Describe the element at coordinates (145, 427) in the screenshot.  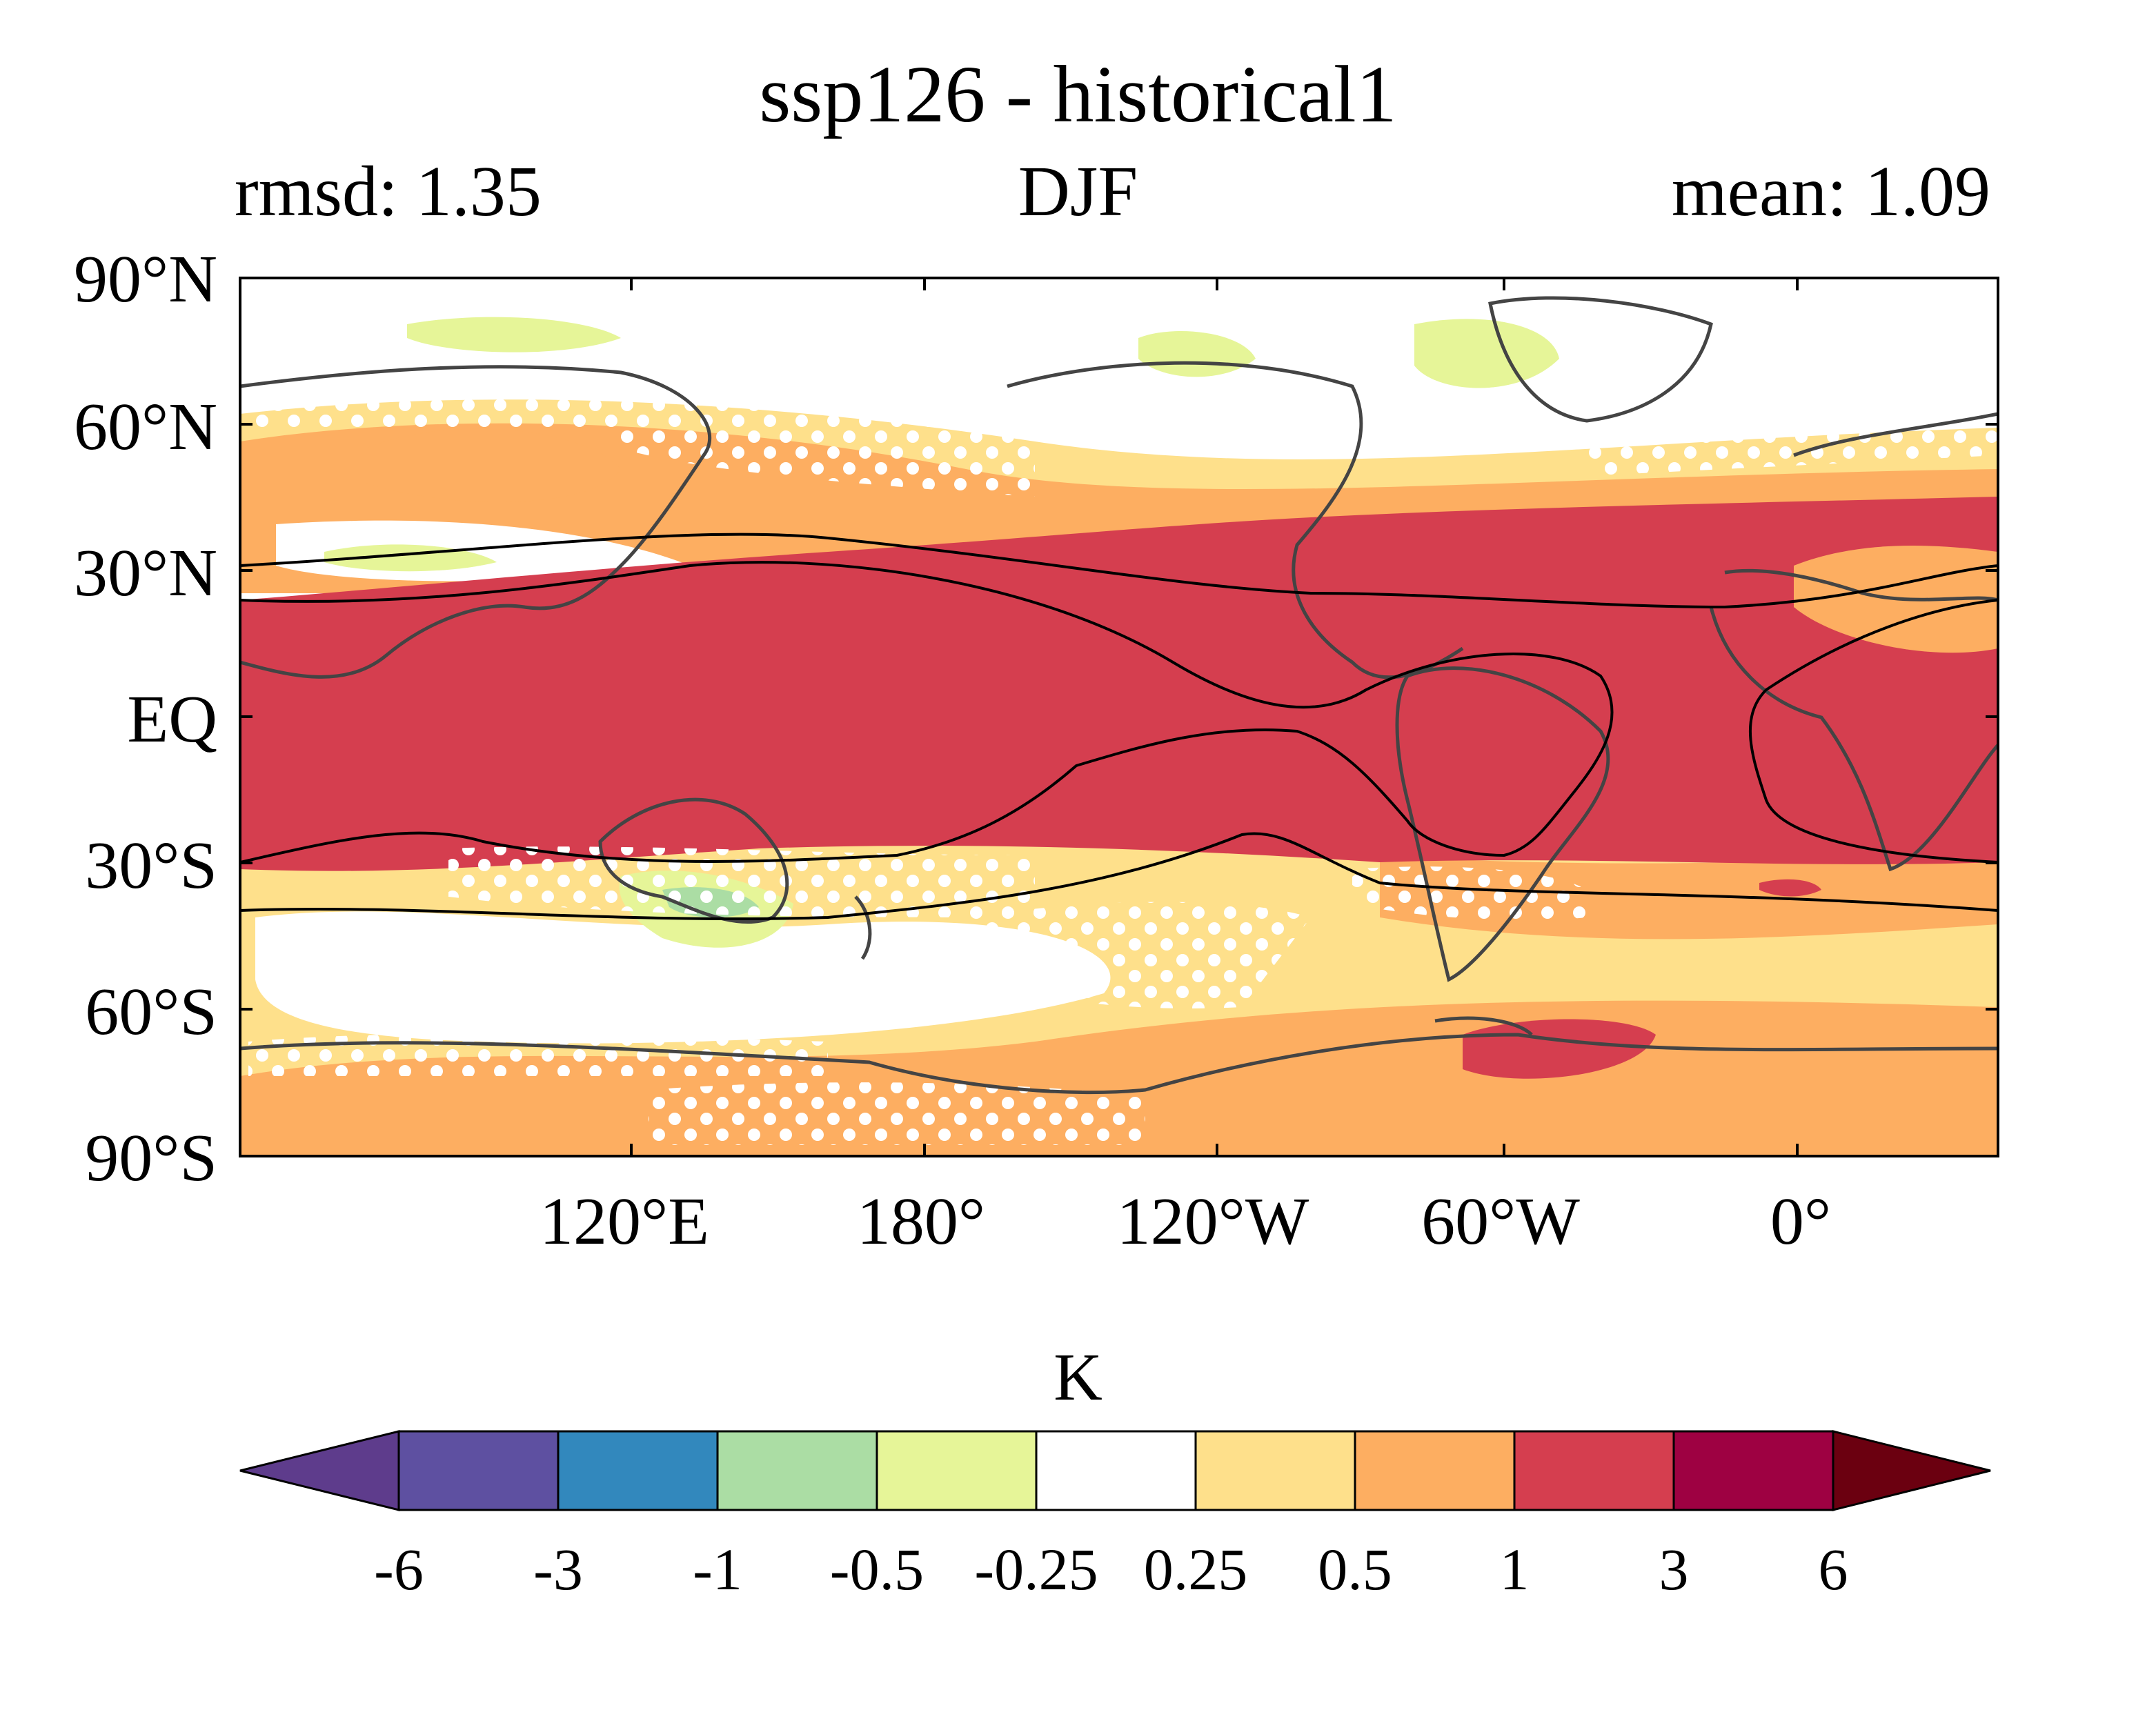
I see `y-tick-label: 60°N` at that location.